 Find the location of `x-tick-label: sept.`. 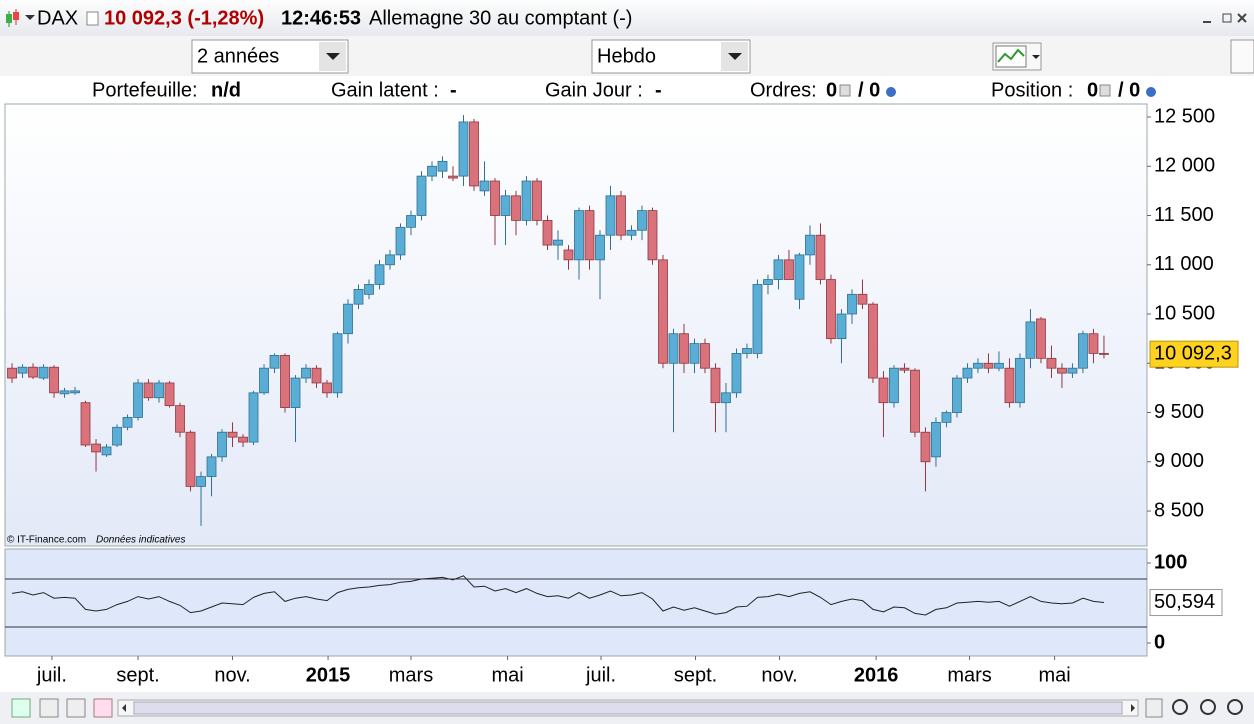

x-tick-label: sept. is located at coordinates (137, 675).